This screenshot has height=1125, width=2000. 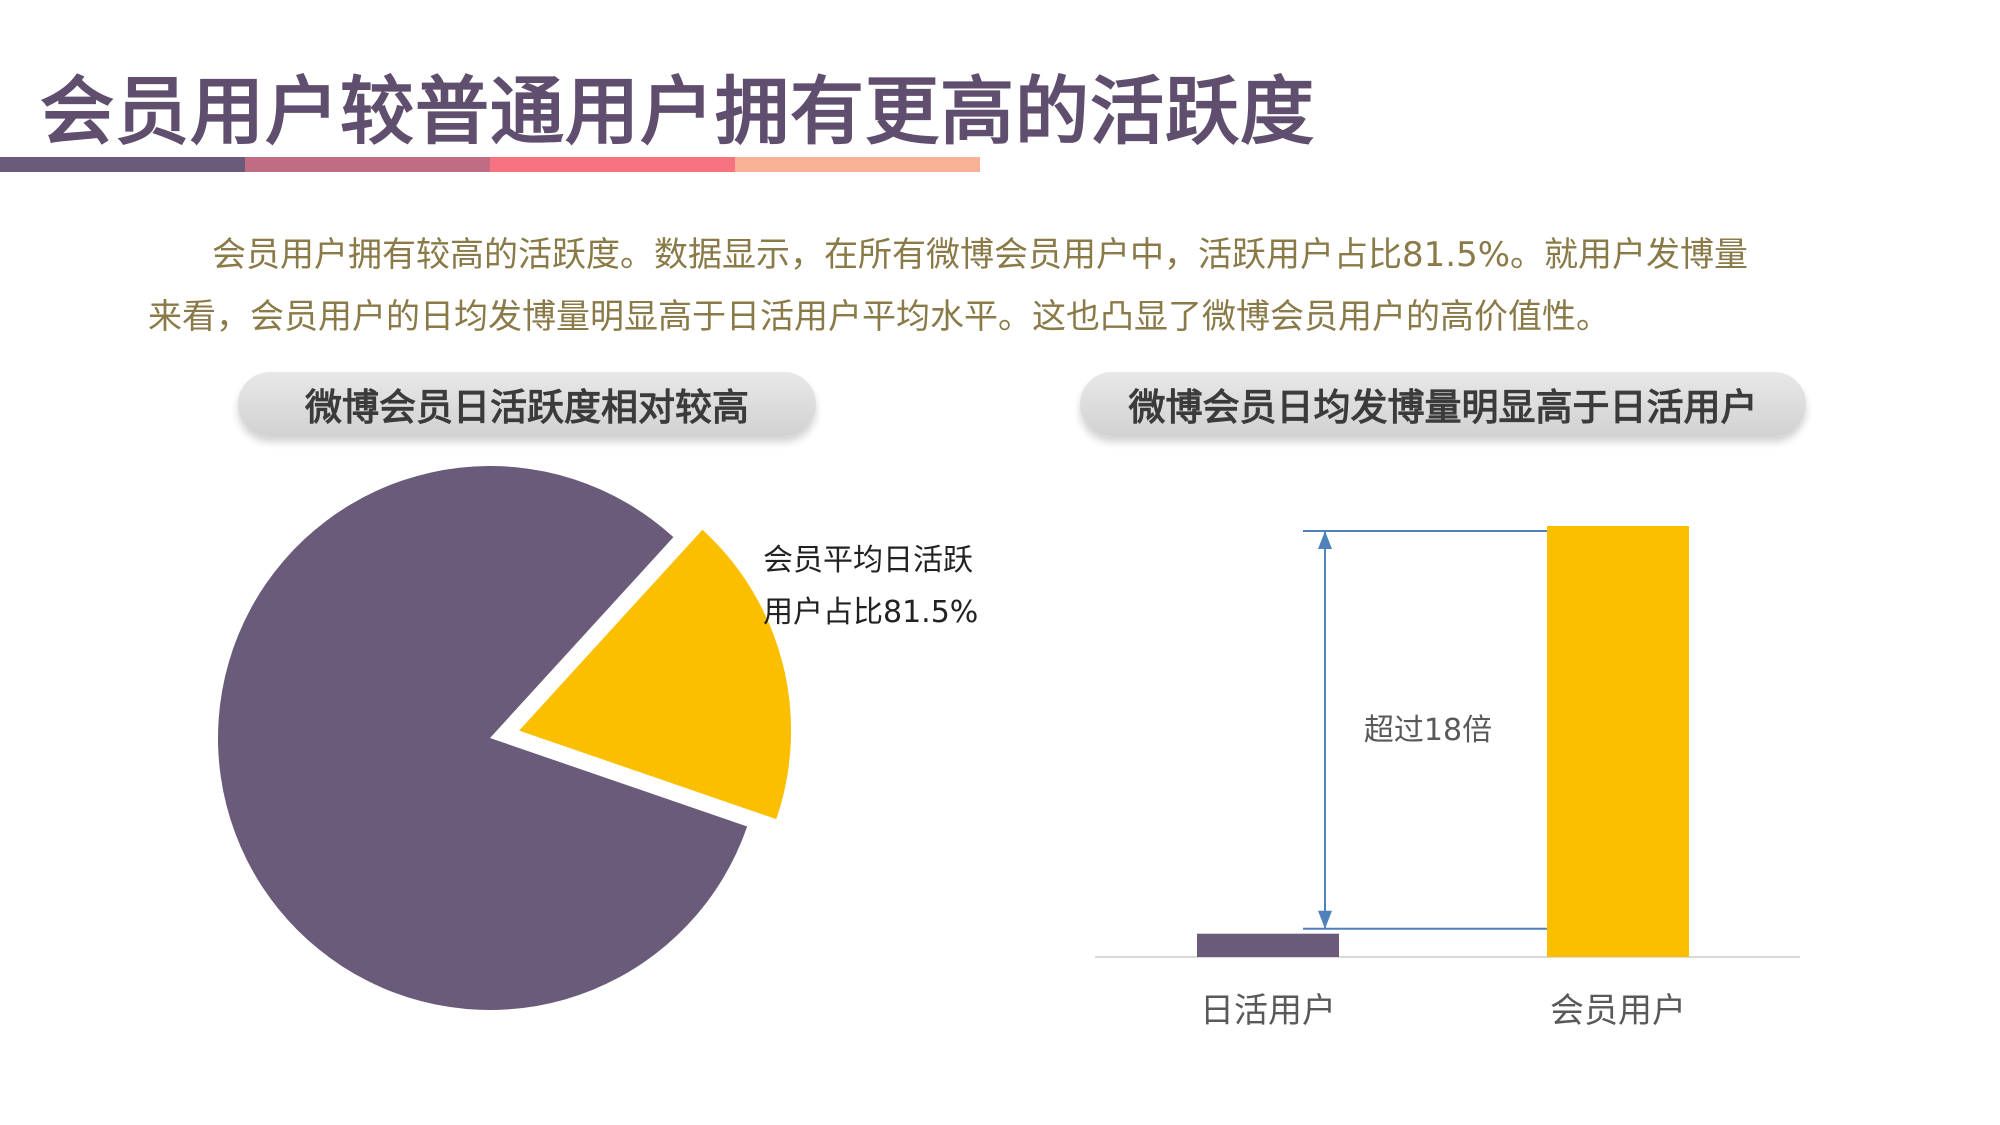 I want to click on title-color-bar, so click(x=490, y=164).